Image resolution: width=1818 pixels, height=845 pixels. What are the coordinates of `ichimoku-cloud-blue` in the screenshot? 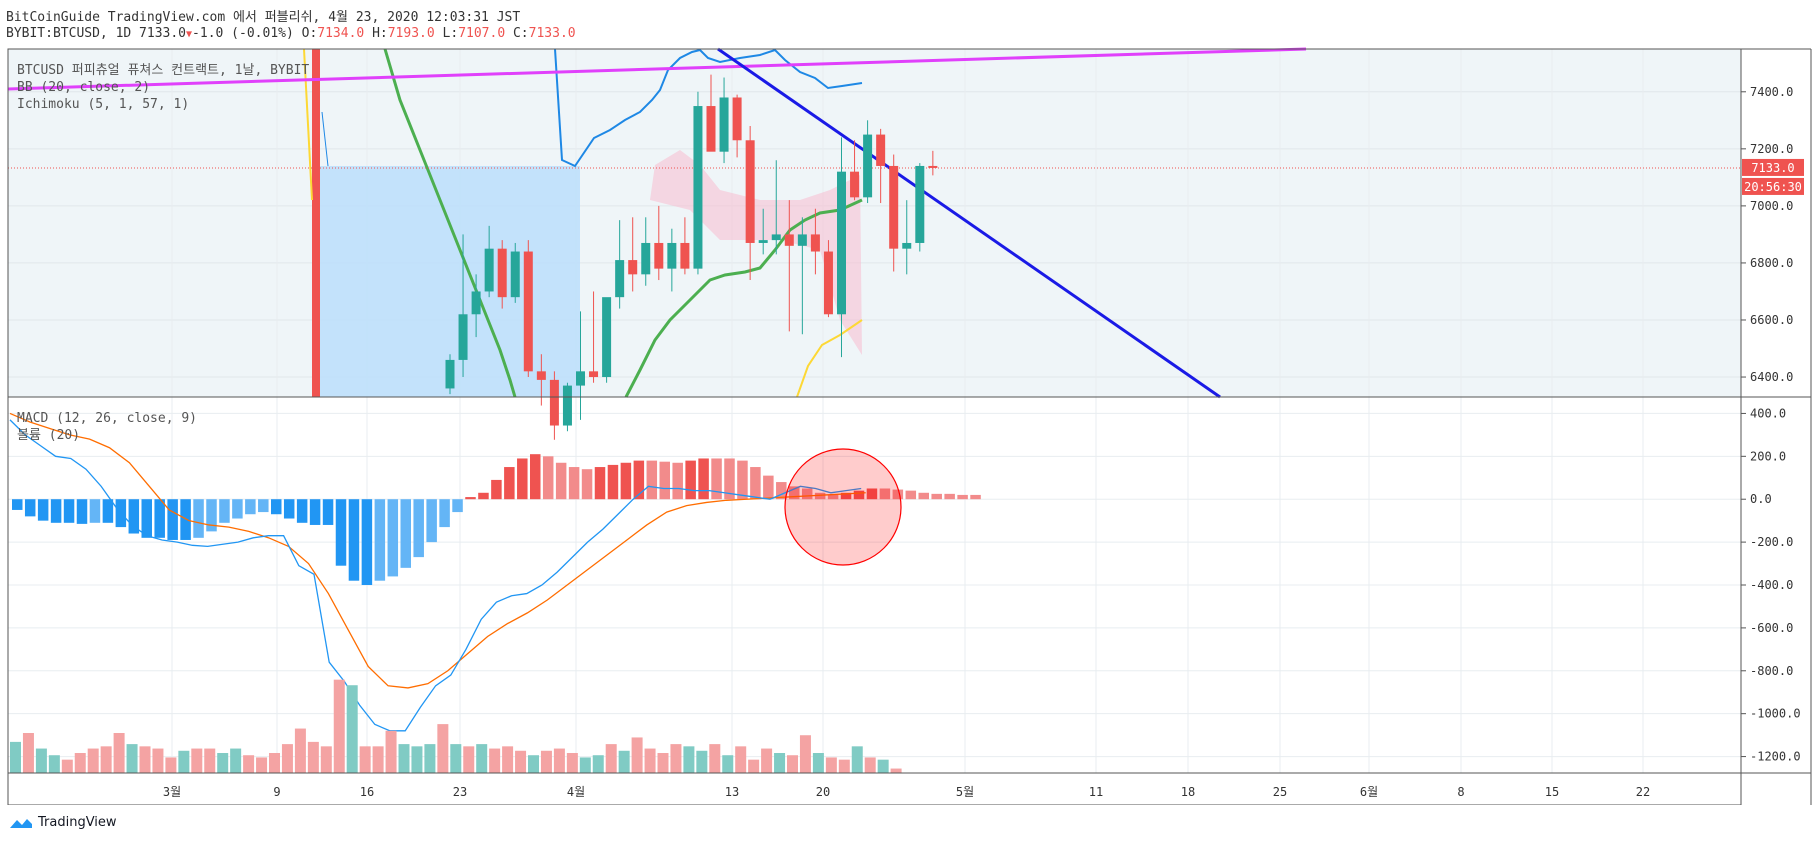 It's located at (449, 281).